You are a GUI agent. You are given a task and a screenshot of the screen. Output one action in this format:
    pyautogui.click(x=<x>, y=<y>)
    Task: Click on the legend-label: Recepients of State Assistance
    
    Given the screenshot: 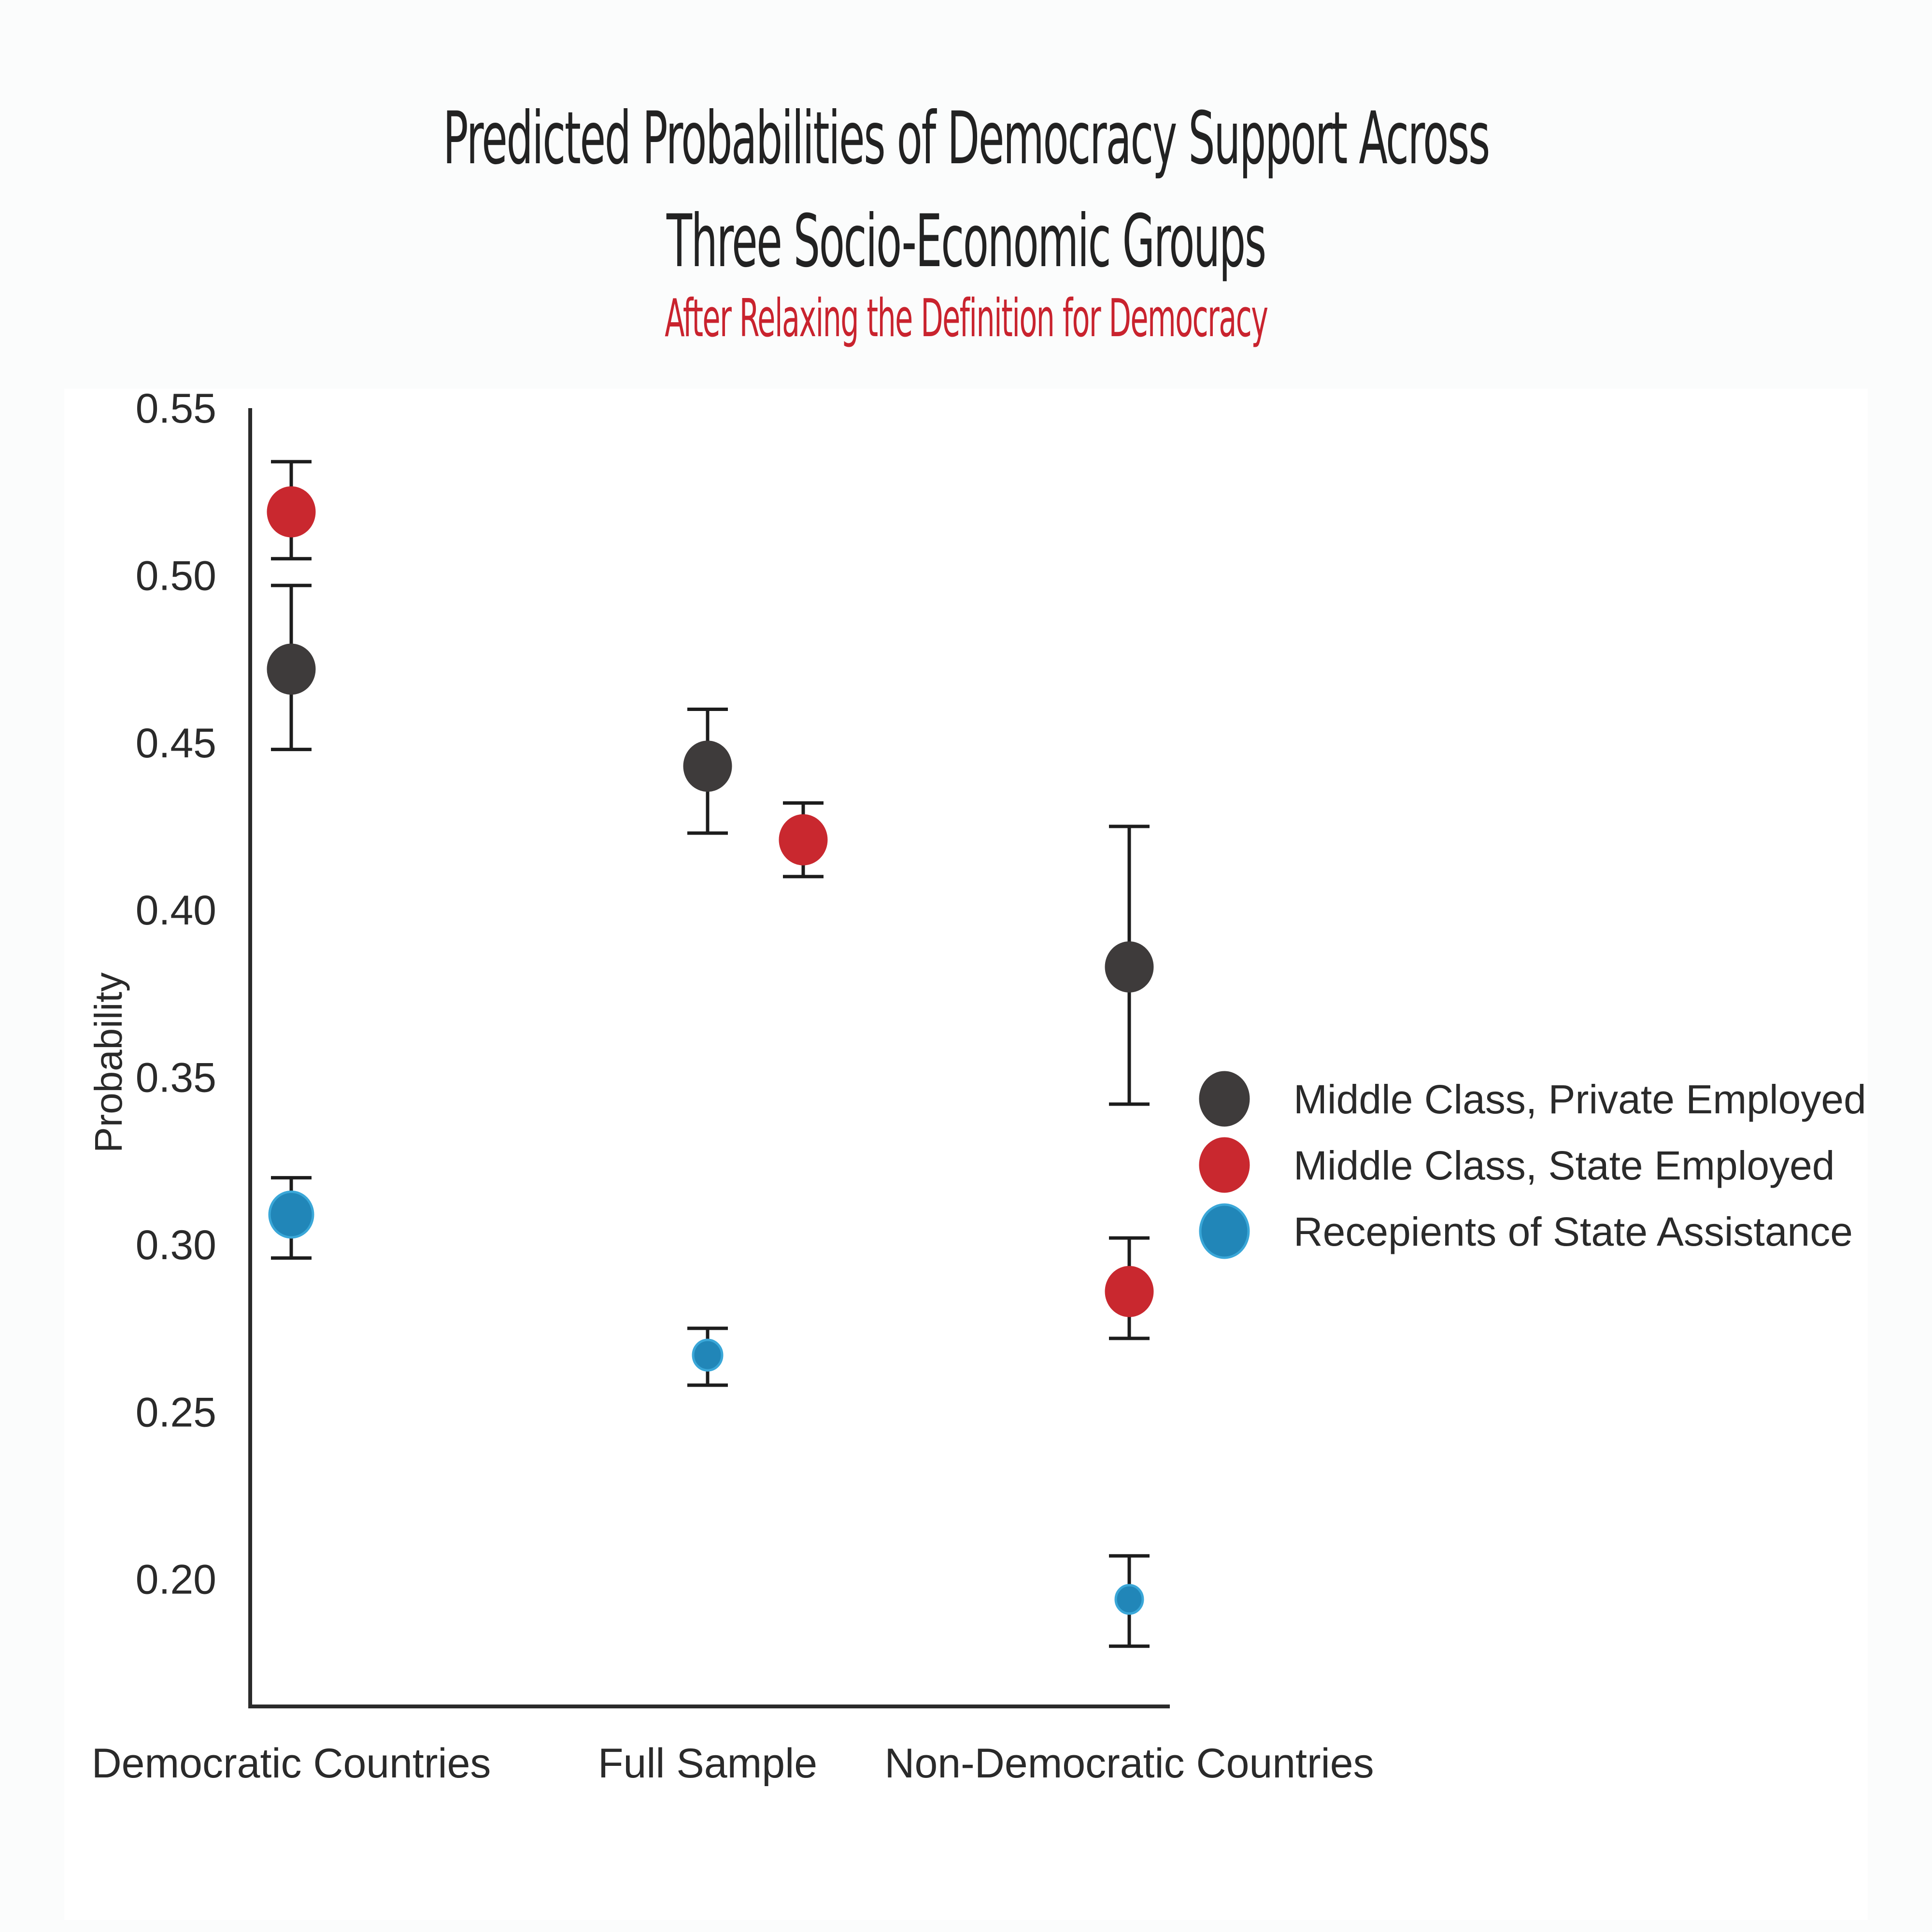 What is the action you would take?
    pyautogui.click(x=1573, y=1231)
    